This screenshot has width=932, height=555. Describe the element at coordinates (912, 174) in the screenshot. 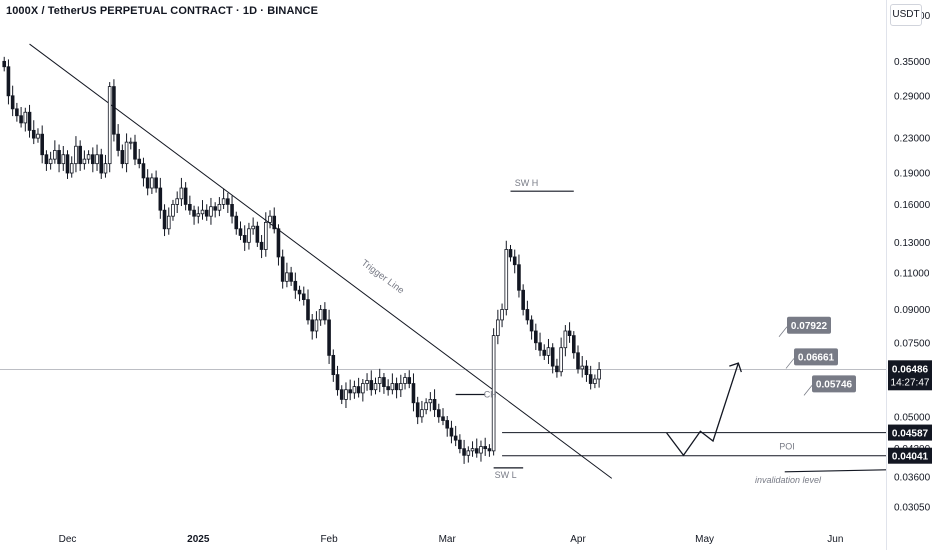

I see `y-tick-label: 0.19000` at that location.